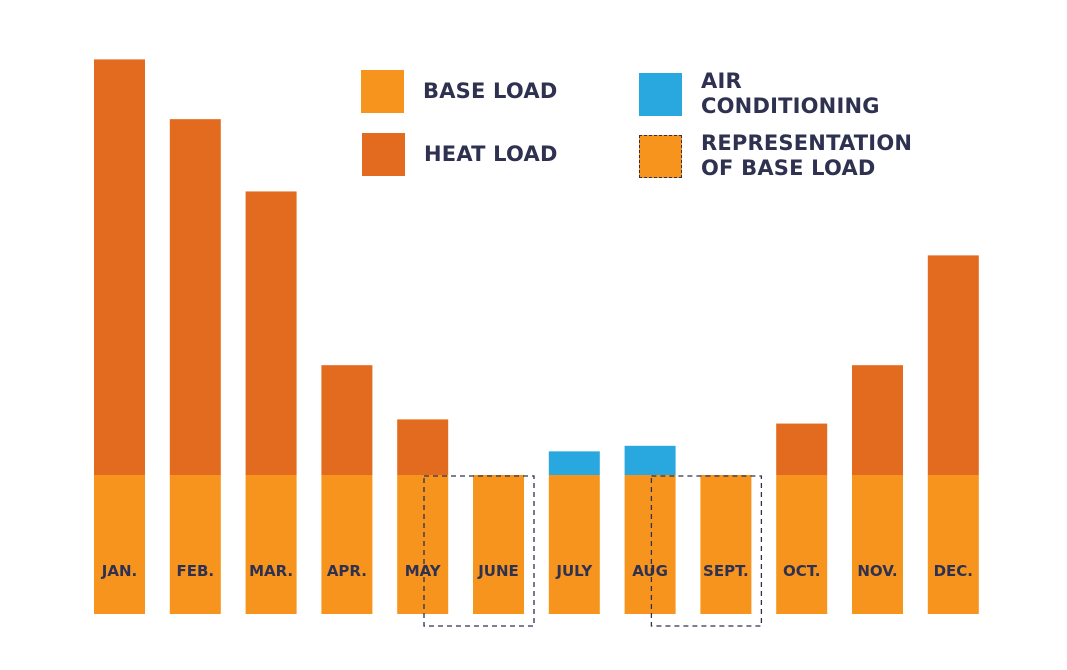 This screenshot has height=670, width=1067. Describe the element at coordinates (801, 571) in the screenshot. I see `month-label: OCT.` at that location.